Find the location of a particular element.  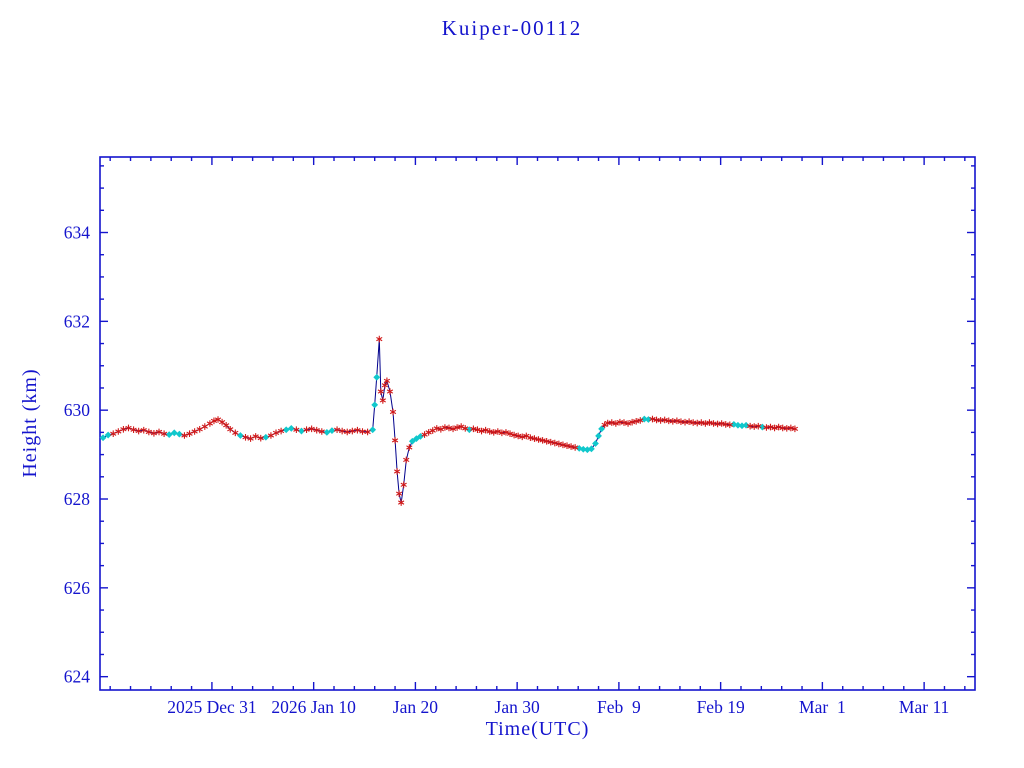

x-tick-label: Feb 19 is located at coordinates (721, 707).